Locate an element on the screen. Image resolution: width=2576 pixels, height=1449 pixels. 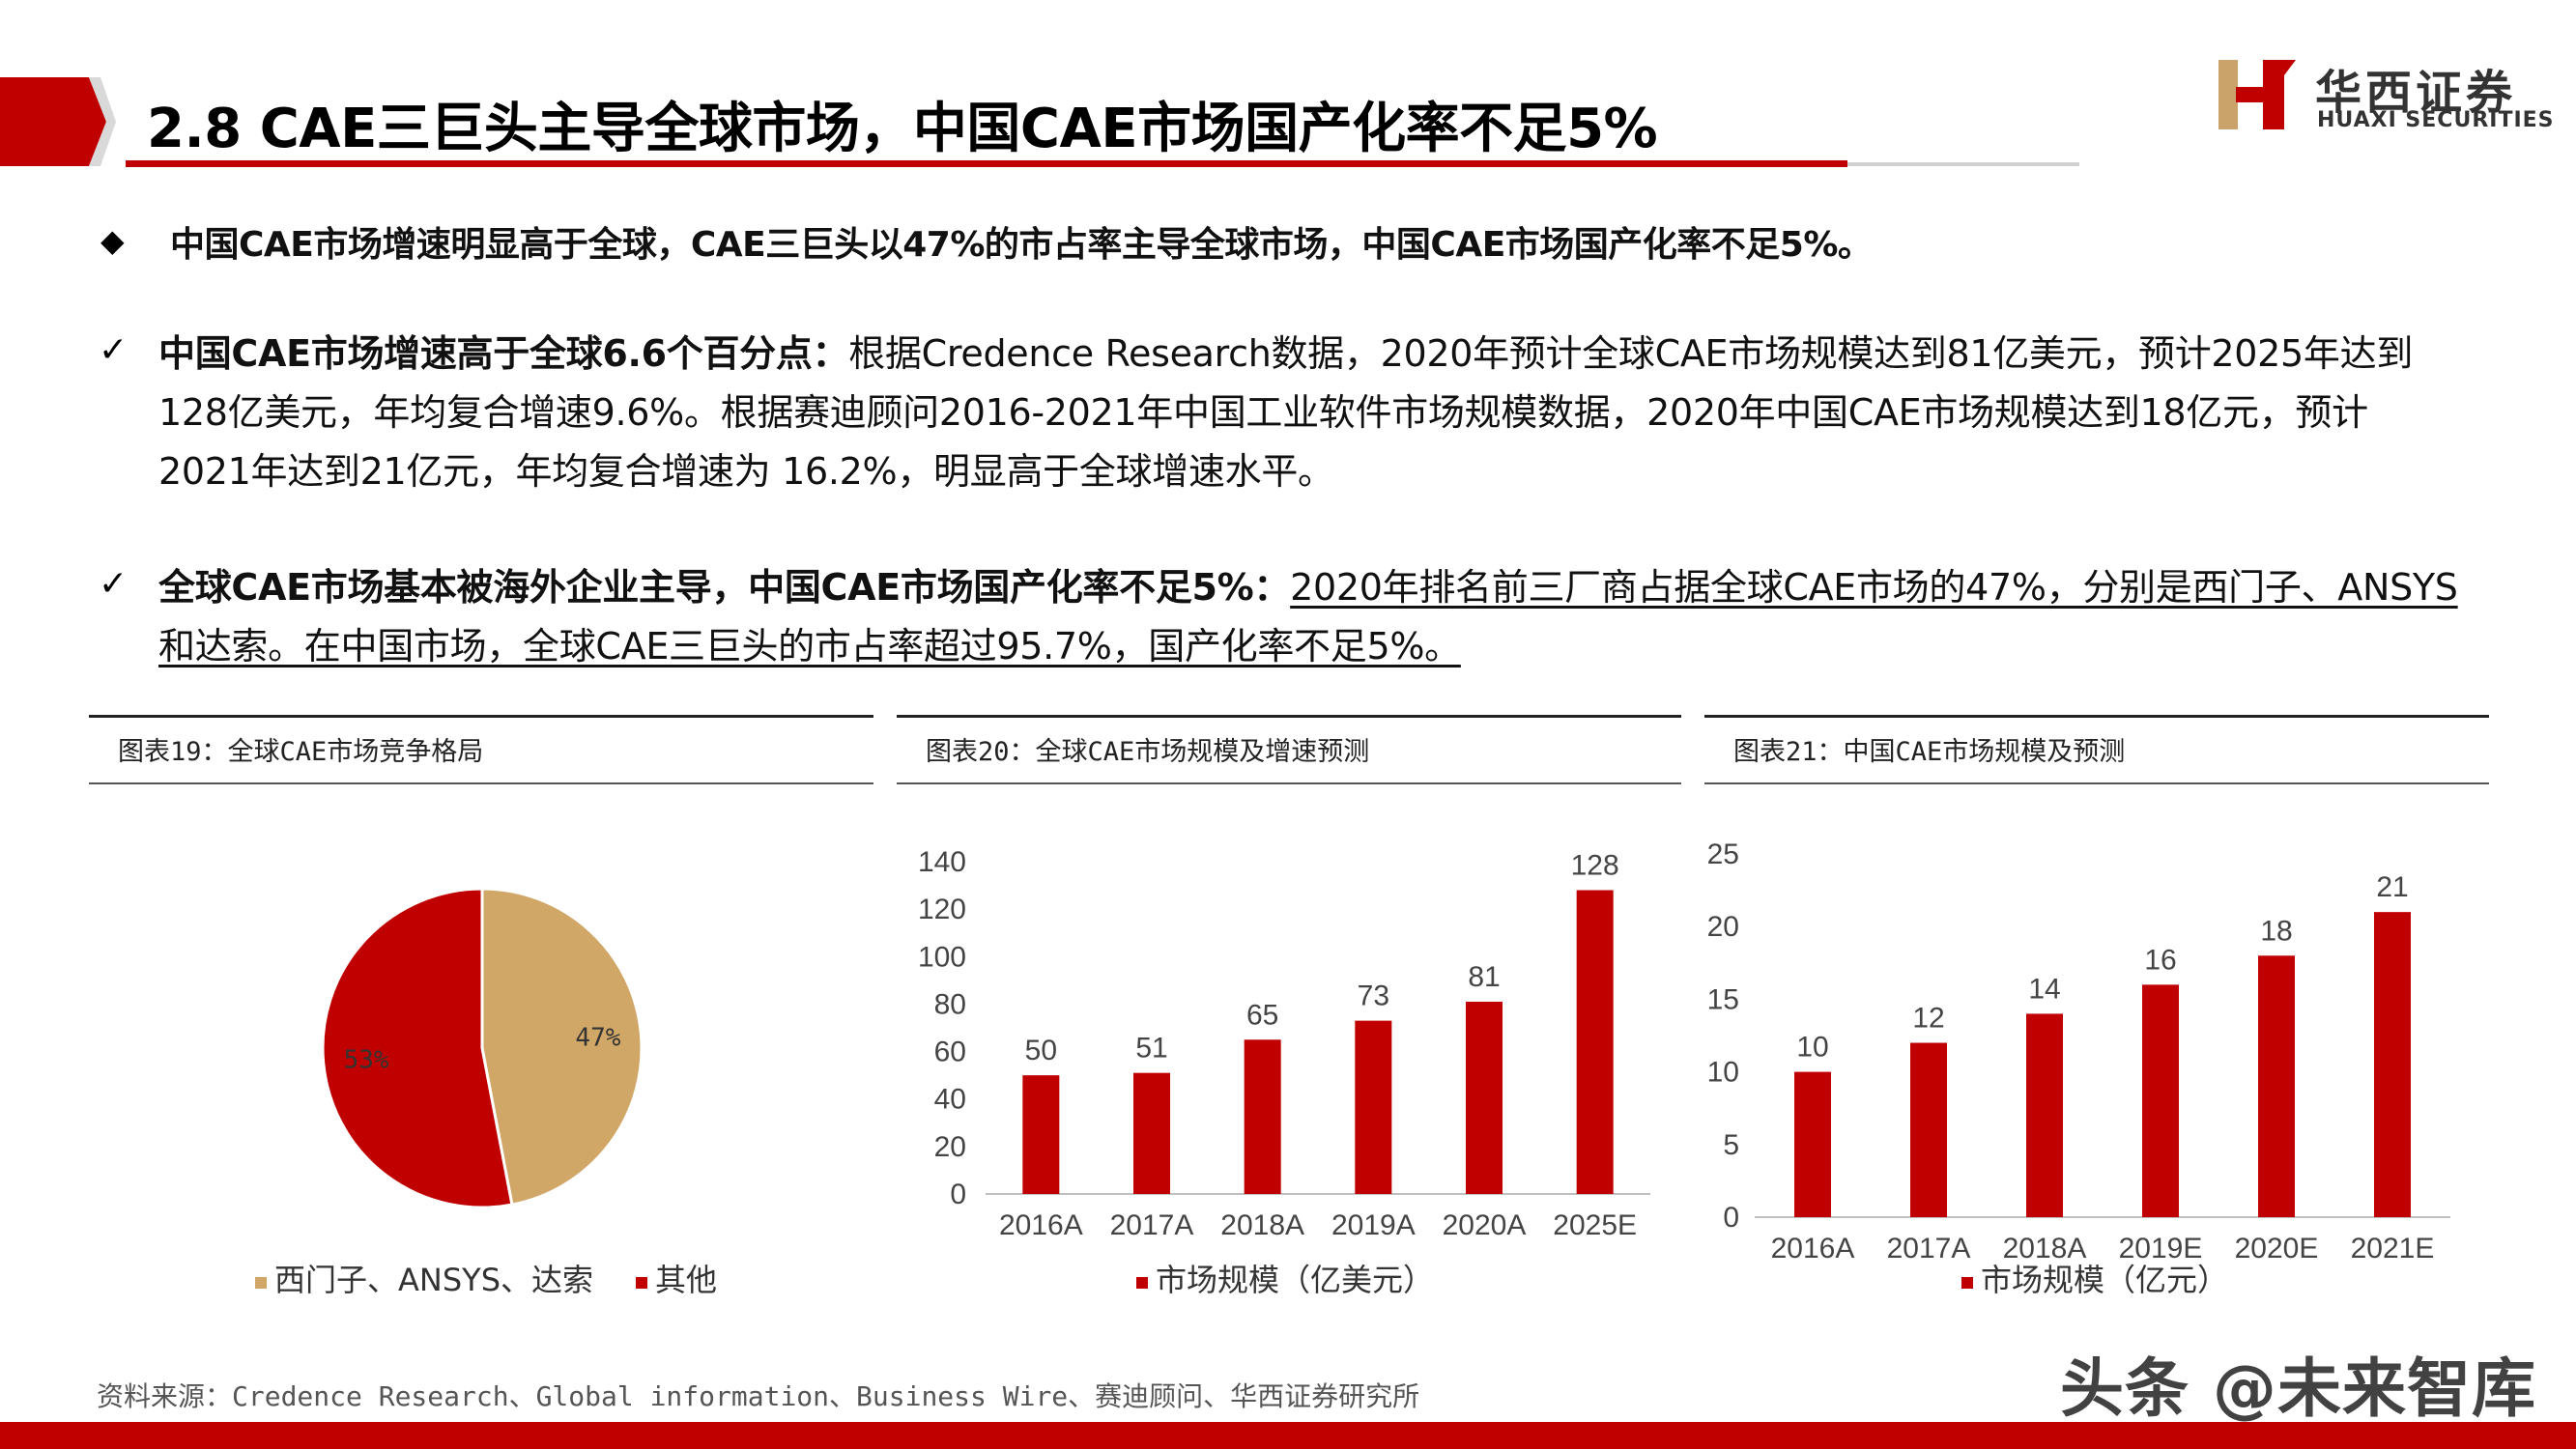
china-data-label: 21 is located at coordinates (2392, 887).